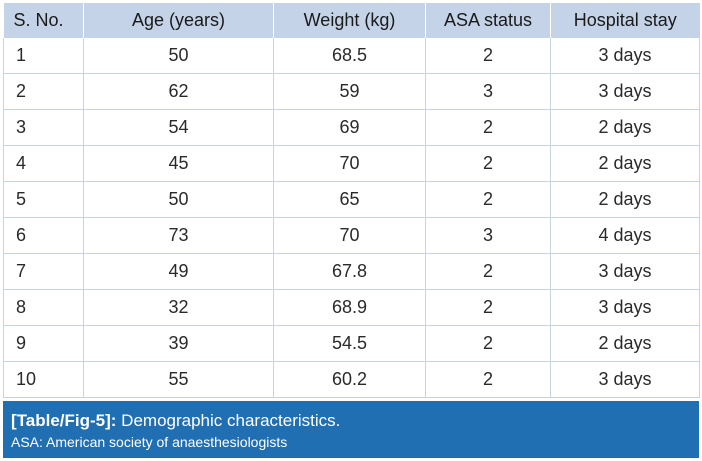  I want to click on cell-weight: 69, so click(349, 127).